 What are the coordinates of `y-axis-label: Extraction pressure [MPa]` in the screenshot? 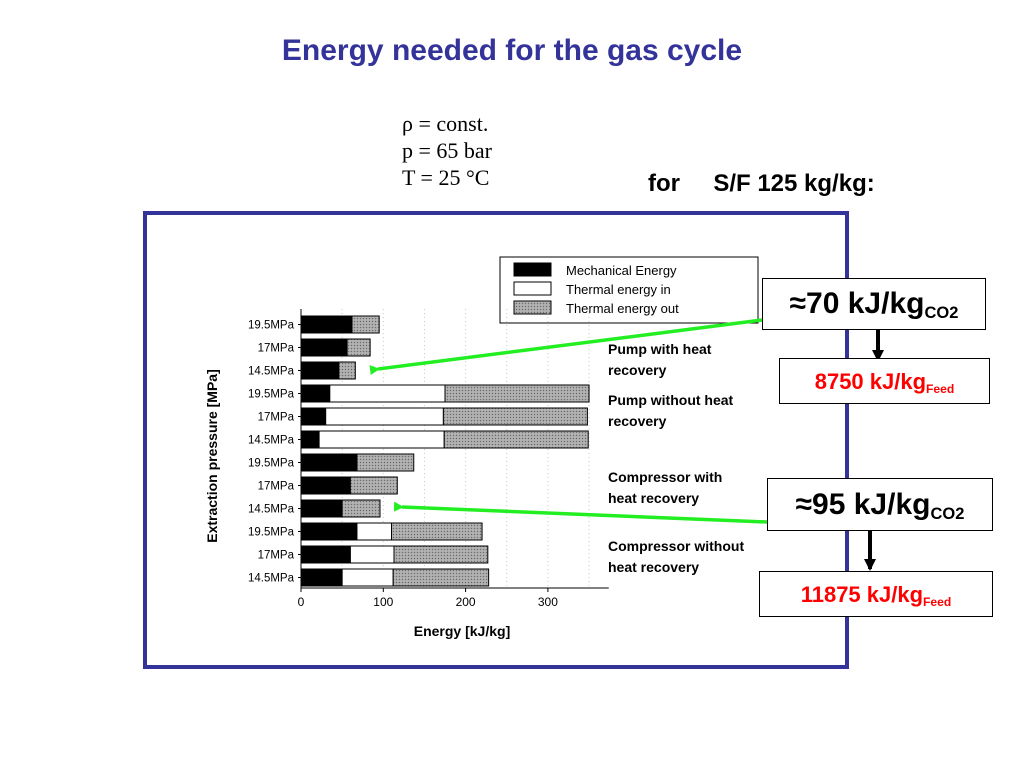 It's located at (212, 456).